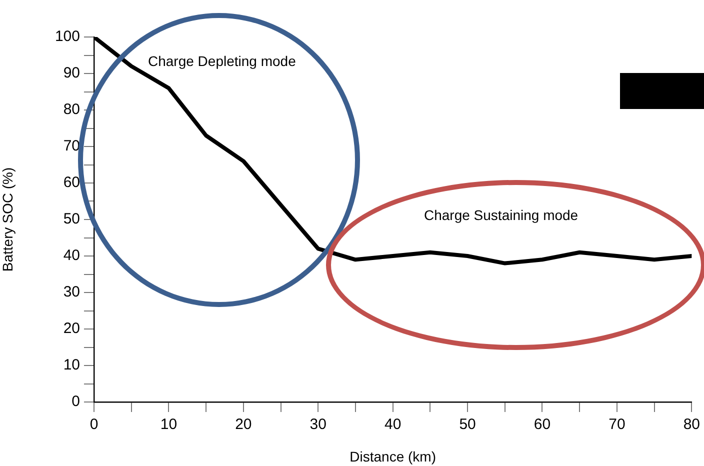 This screenshot has width=704, height=466. Describe the element at coordinates (542, 425) in the screenshot. I see `x-tick-label: 60` at that location.